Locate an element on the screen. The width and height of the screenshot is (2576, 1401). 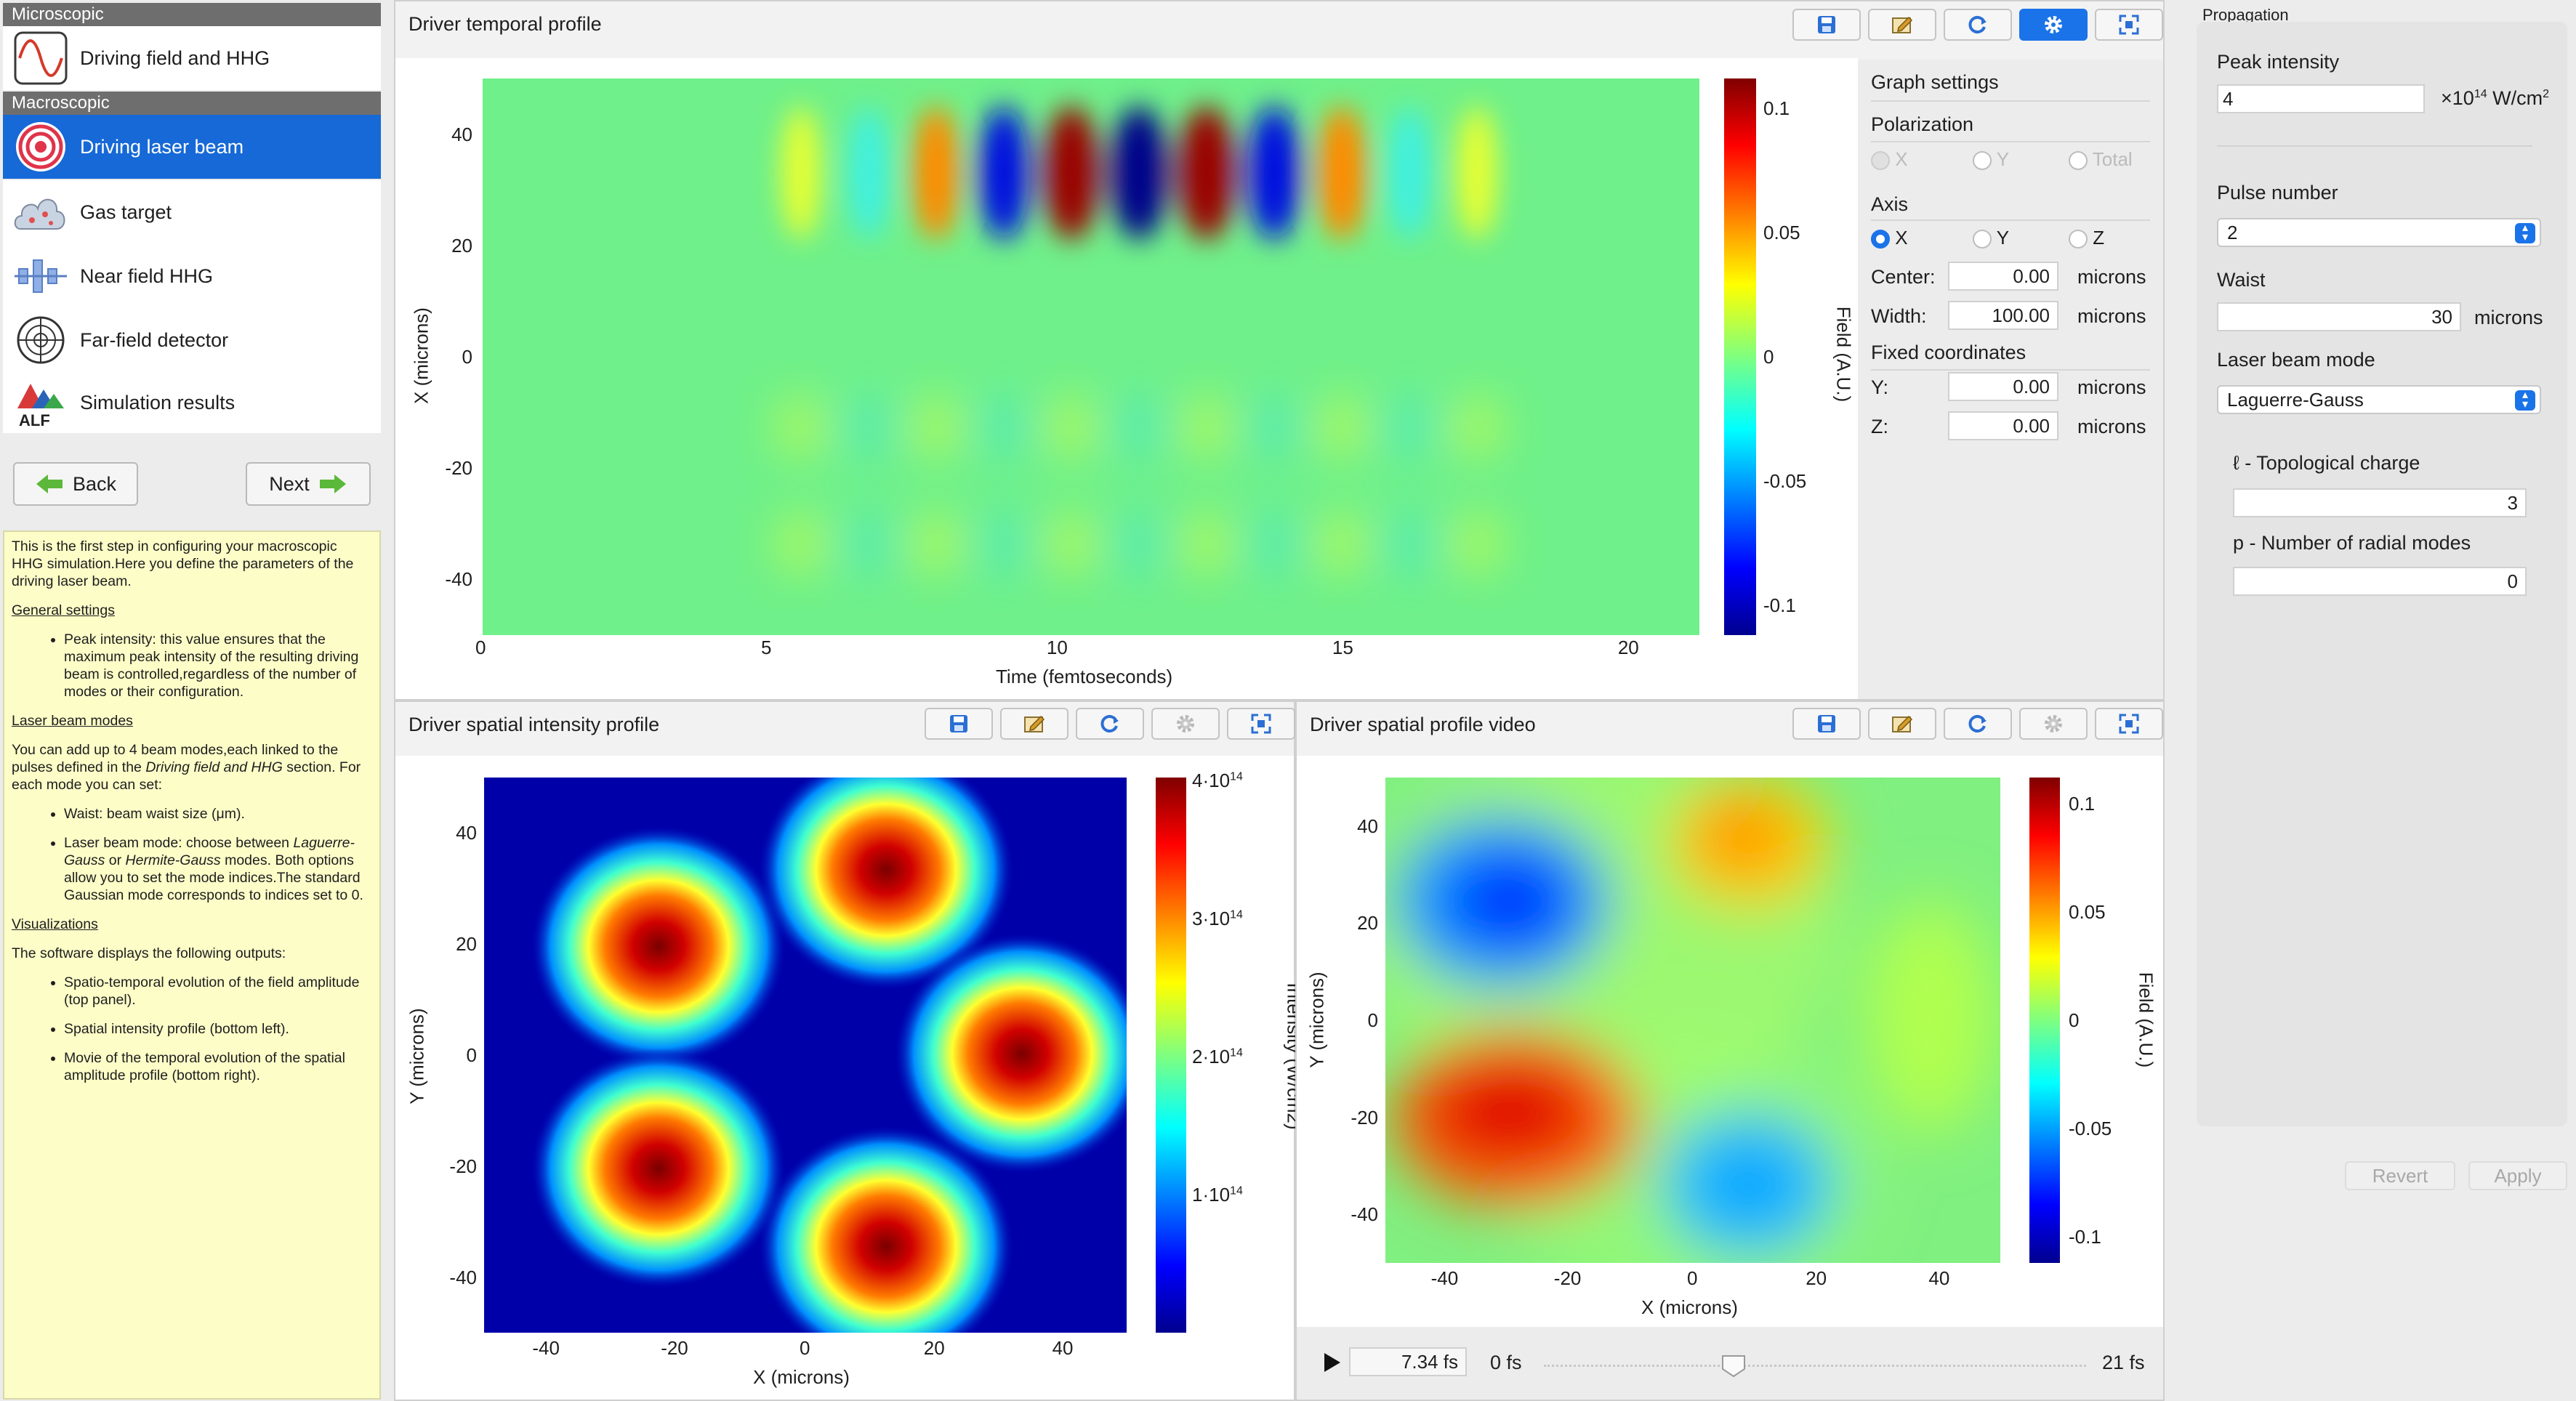
waist-unit: microns is located at coordinates (2508, 317).